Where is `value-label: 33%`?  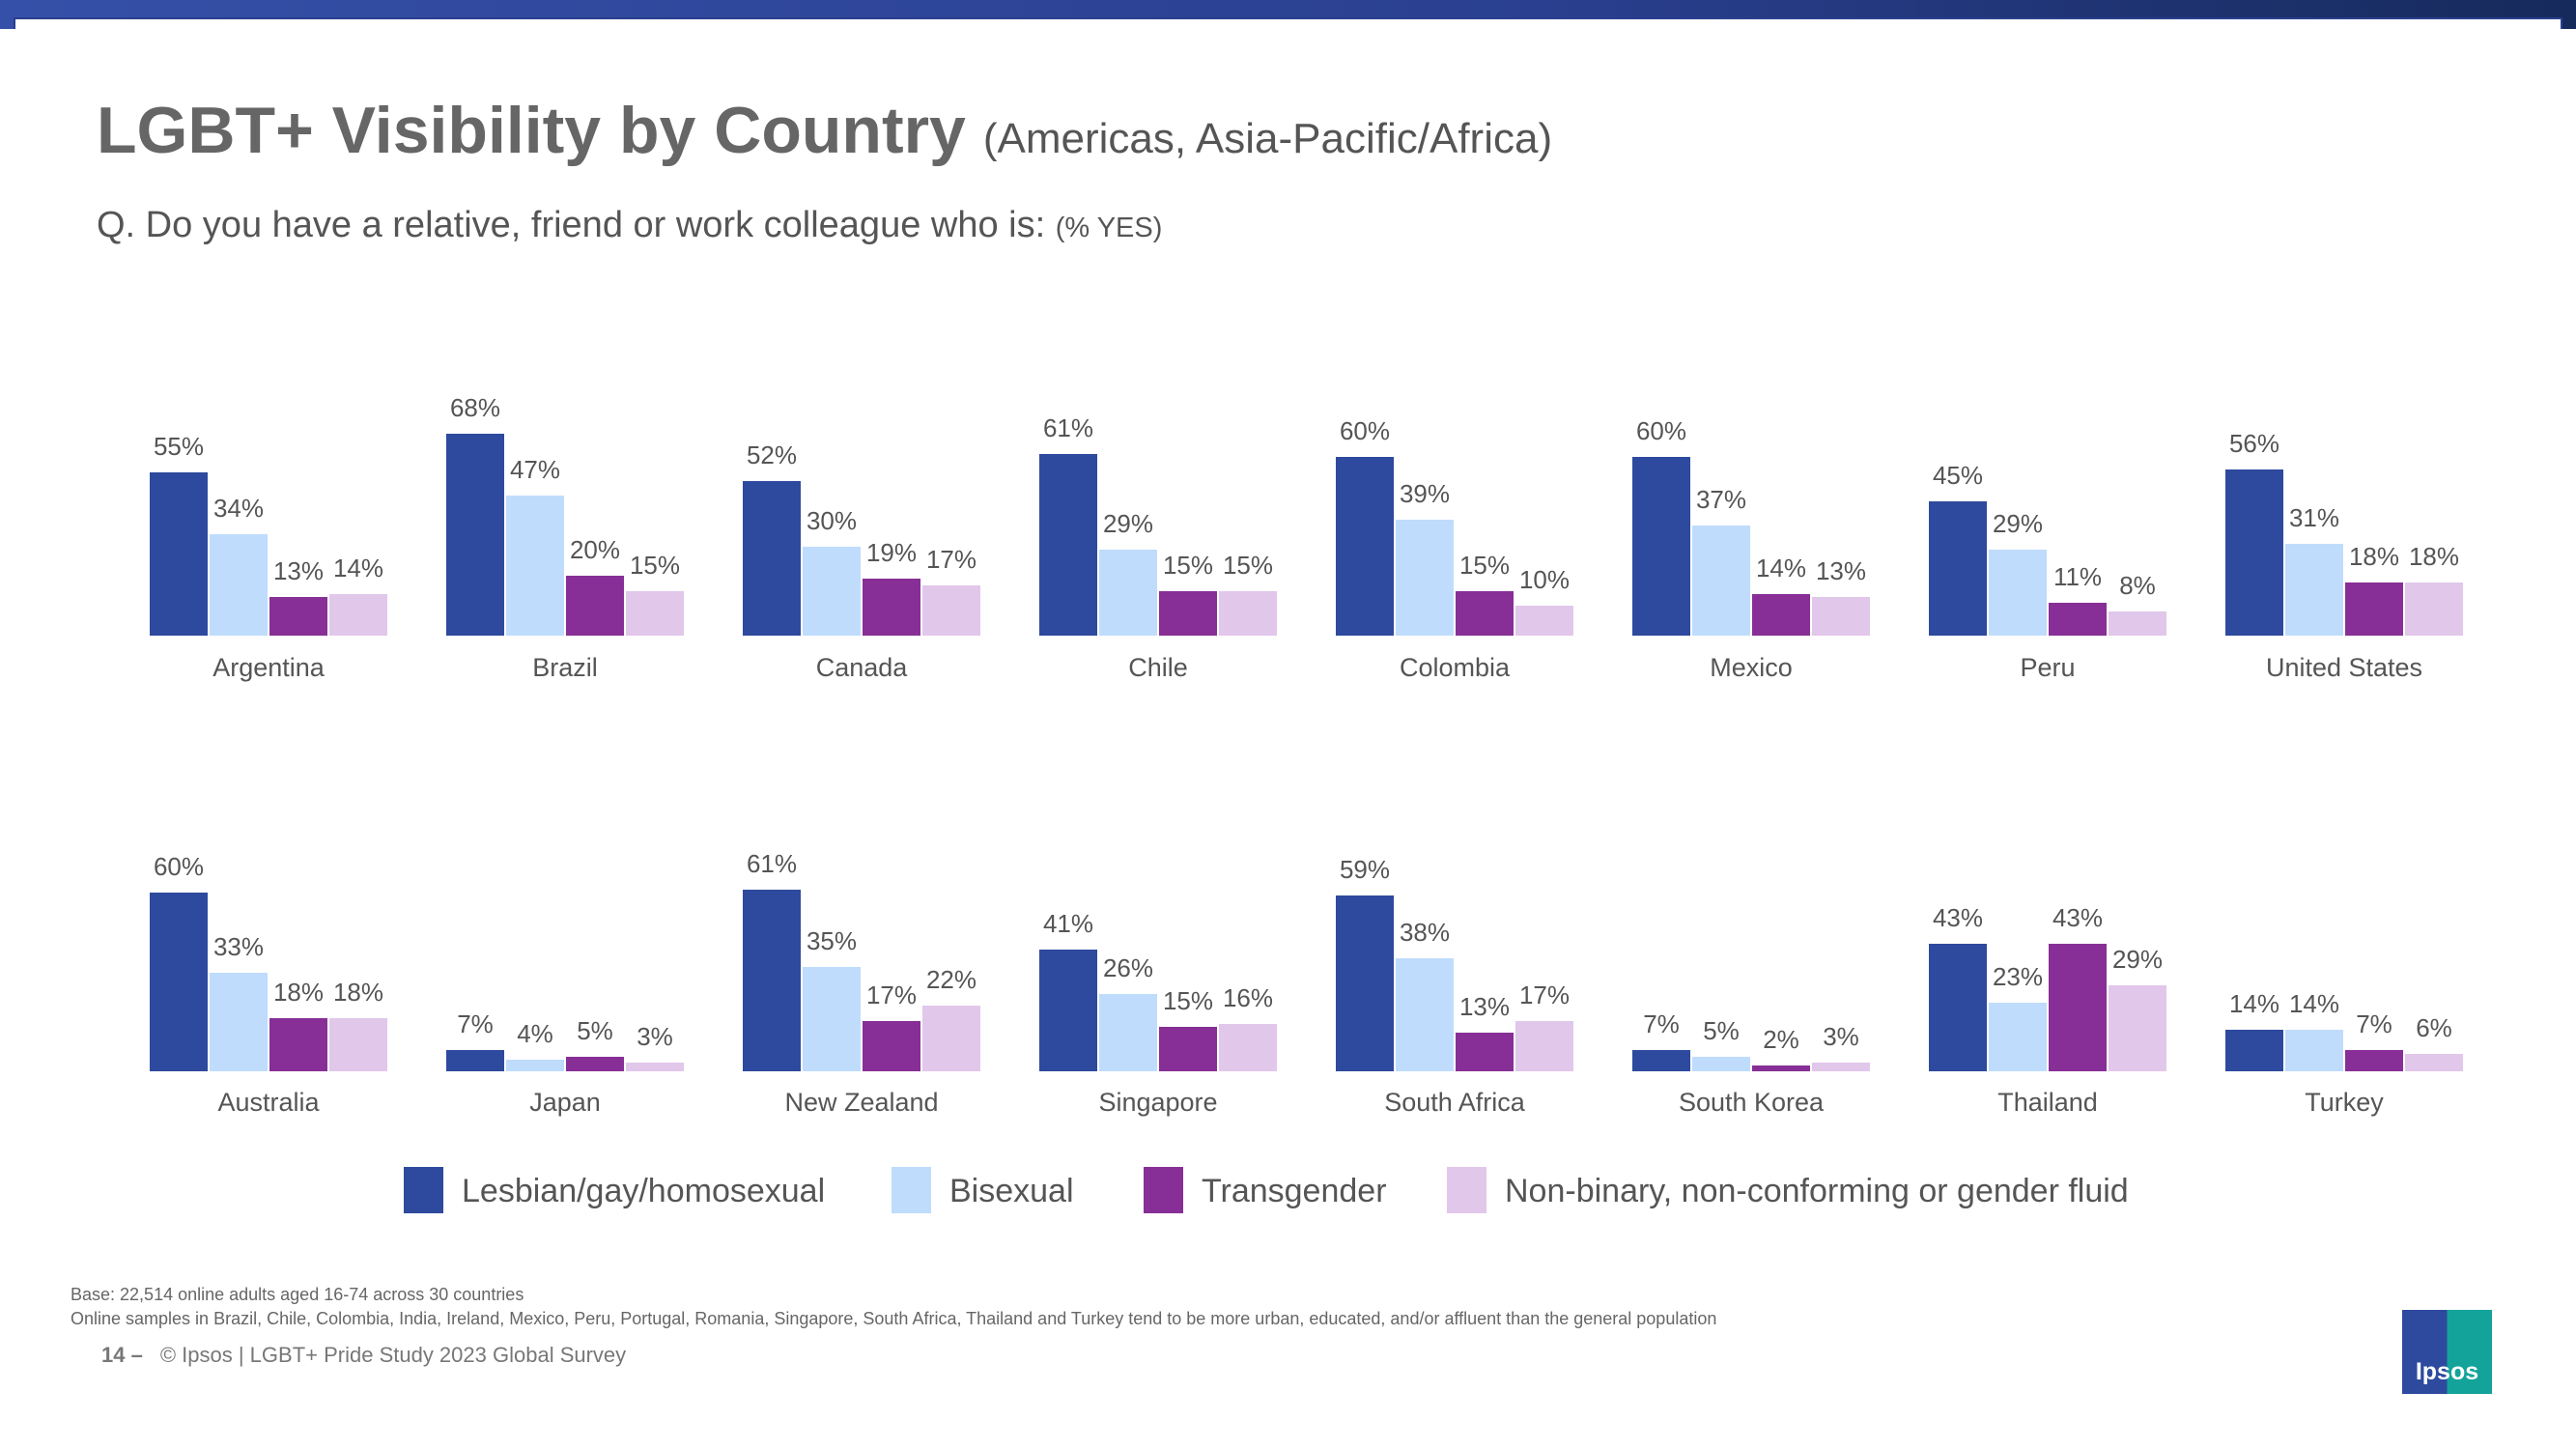 value-label: 33% is located at coordinates (238, 947).